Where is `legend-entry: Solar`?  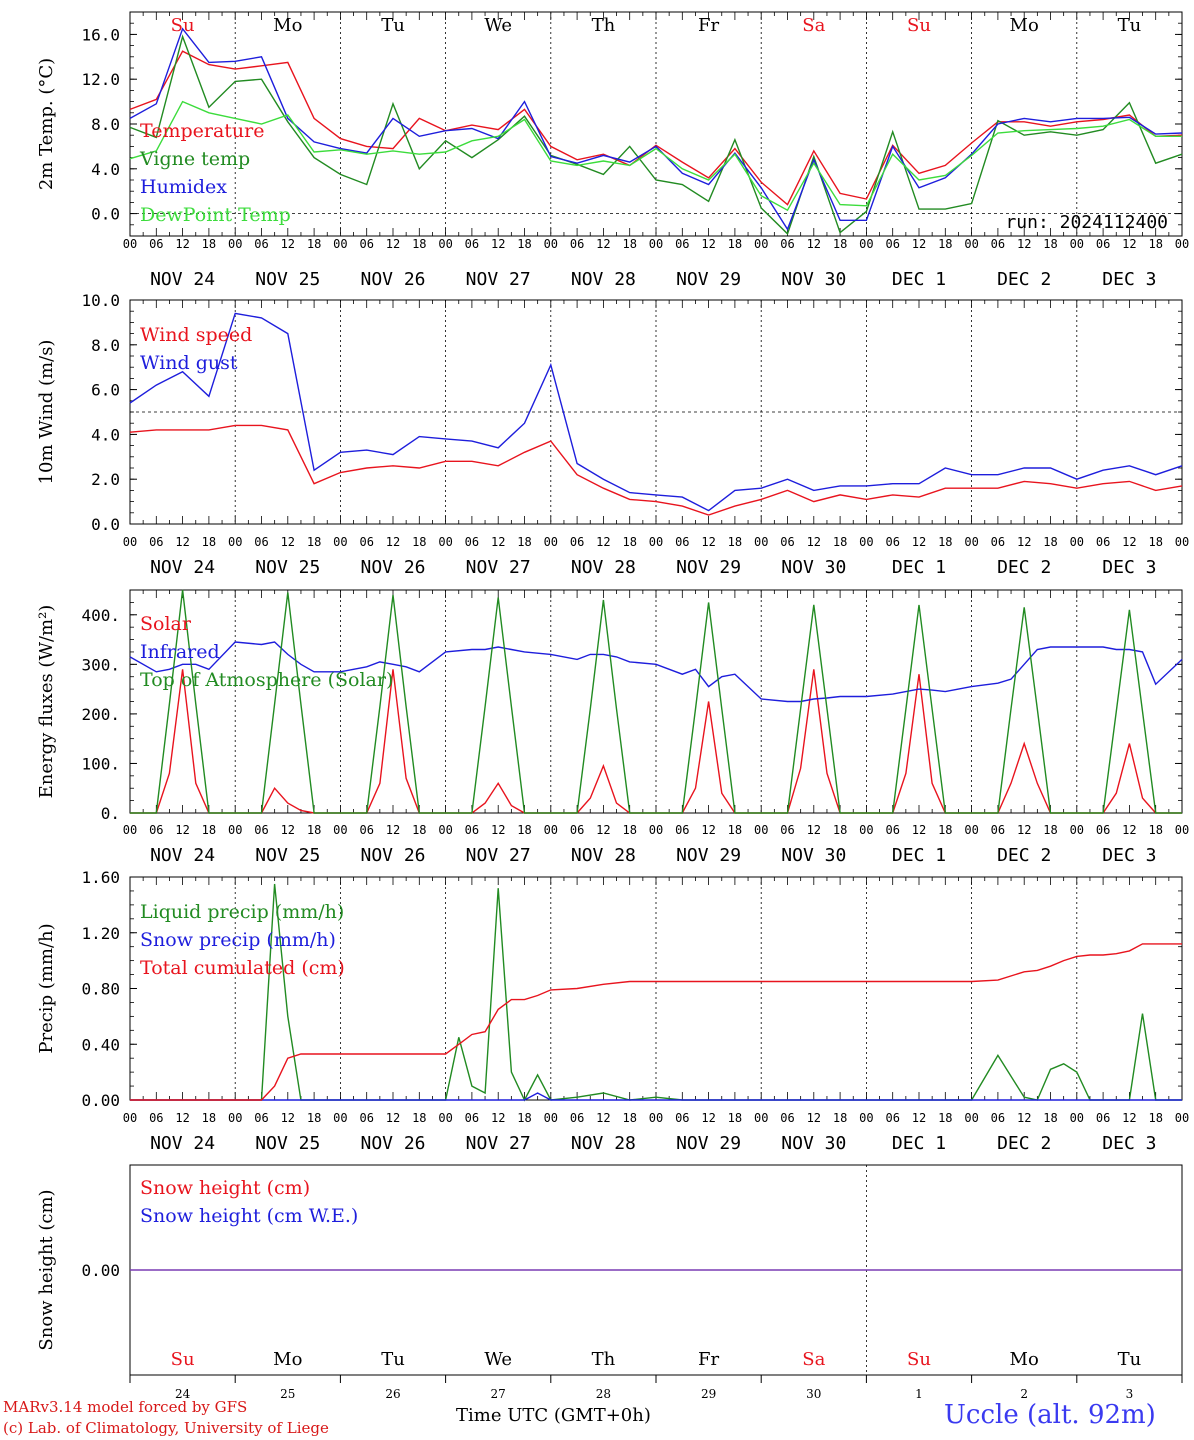
legend-entry: Solar is located at coordinates (166, 624).